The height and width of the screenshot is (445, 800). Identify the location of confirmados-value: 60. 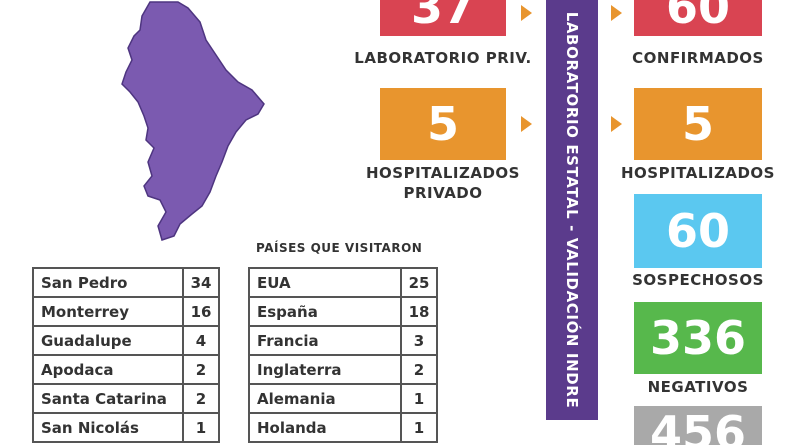
(697, 17).